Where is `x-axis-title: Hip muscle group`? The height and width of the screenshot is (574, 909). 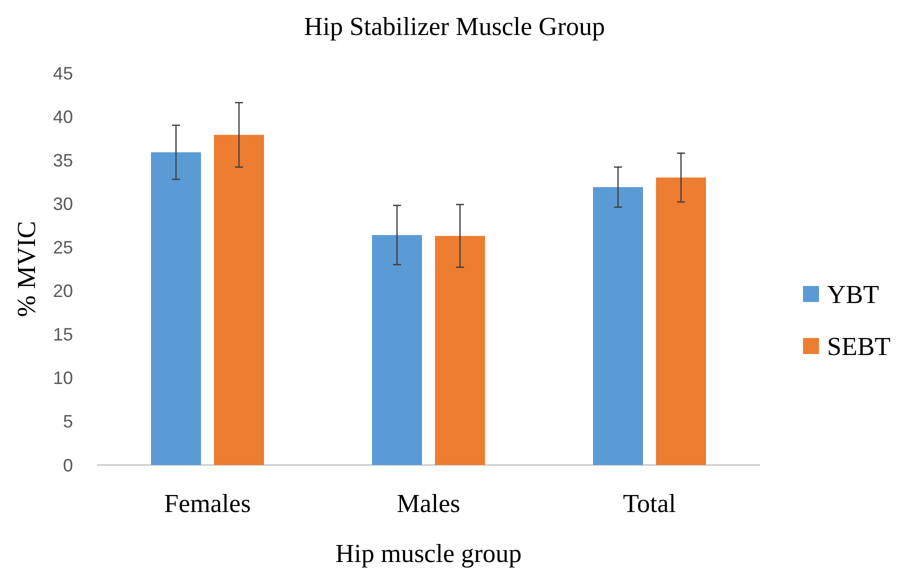
x-axis-title: Hip muscle group is located at coordinates (428, 553).